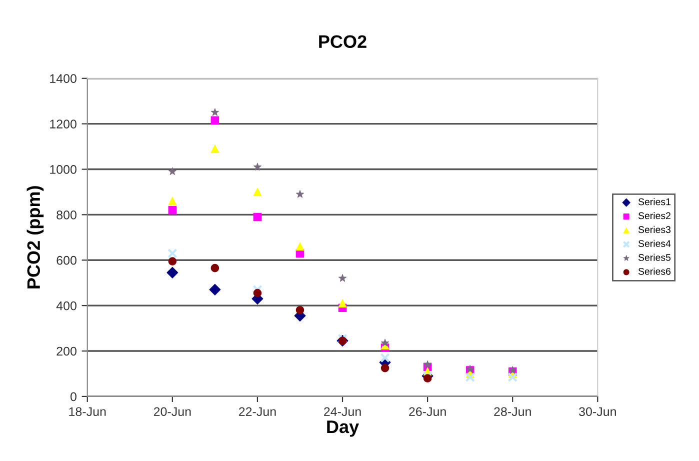  I want to click on y-tick-label: 1400, so click(63, 79).